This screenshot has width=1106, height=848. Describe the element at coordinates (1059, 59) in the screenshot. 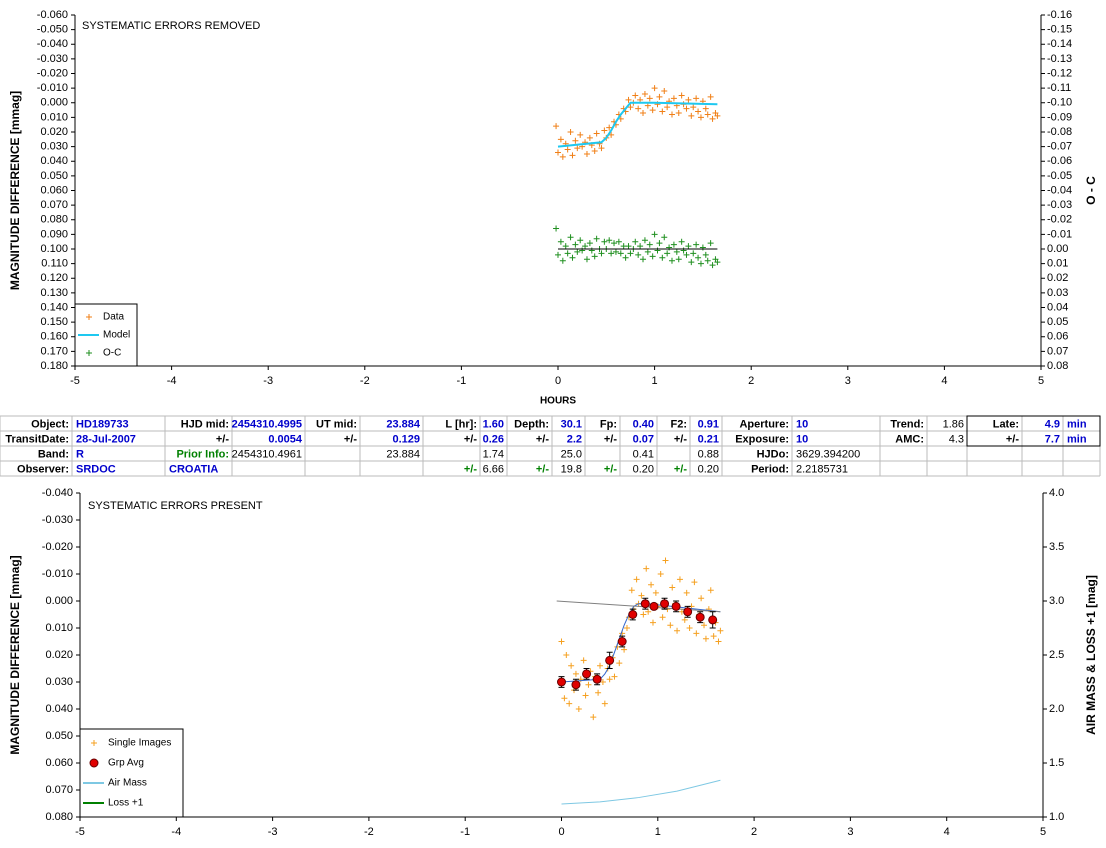

I see `y2-tick-label: -0.13` at that location.